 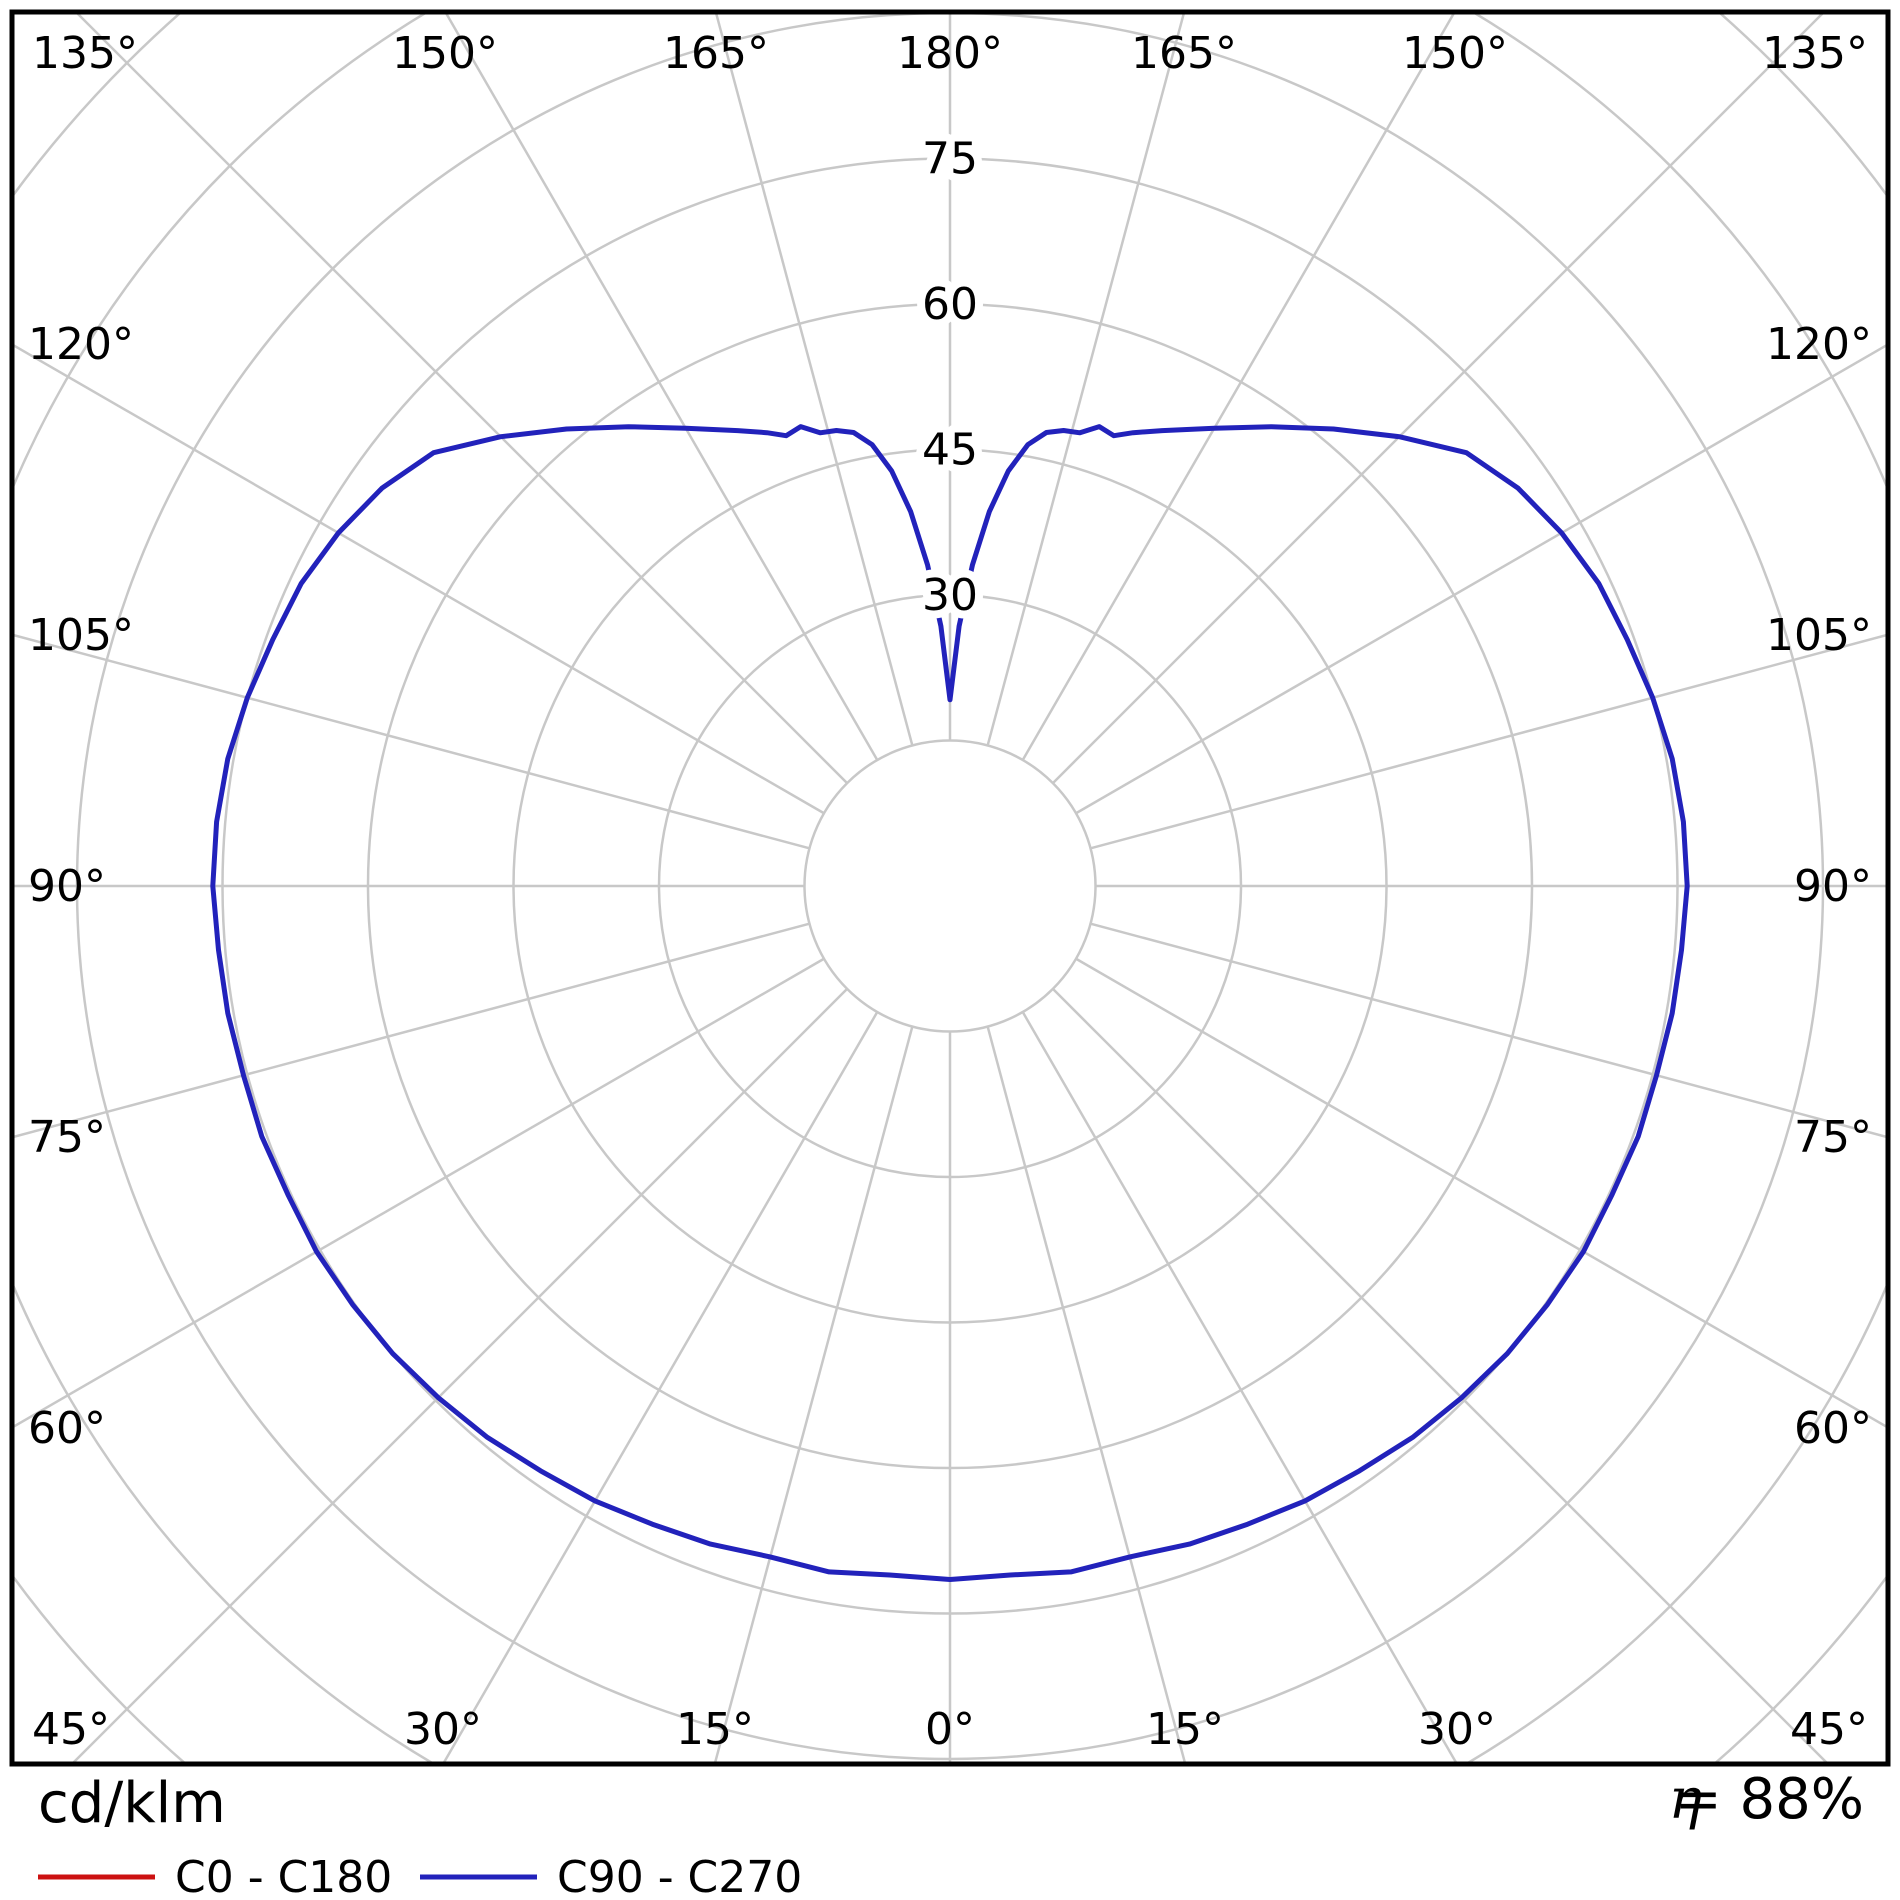 I want to click on angle-label-left-1: 105°, so click(x=81, y=635).